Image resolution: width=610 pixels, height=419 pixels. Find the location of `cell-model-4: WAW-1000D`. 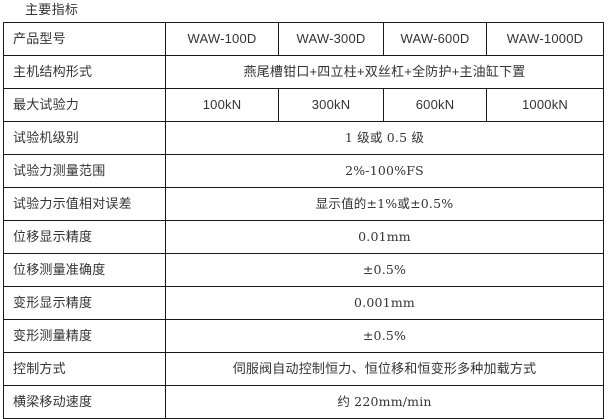

cell-model-4: WAW-1000D is located at coordinates (545, 39).